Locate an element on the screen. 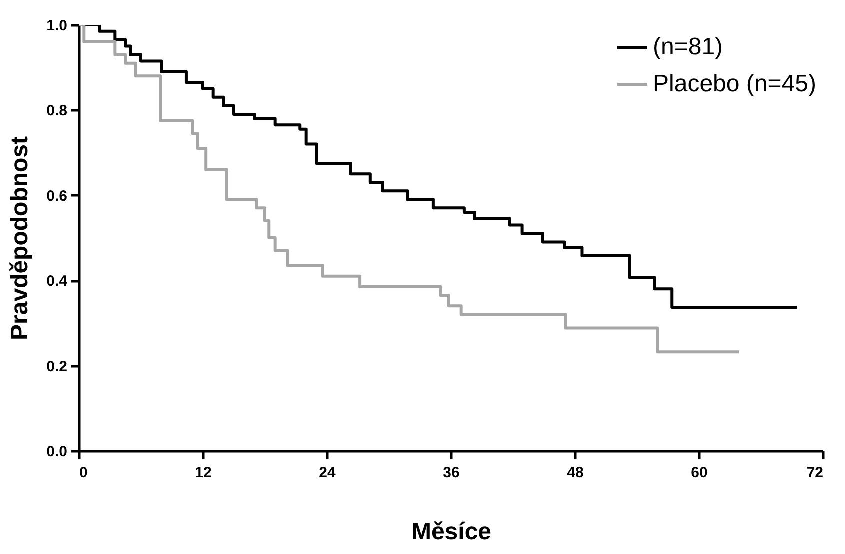 This screenshot has height=554, width=845. x-tick-label: 60 is located at coordinates (699, 473).